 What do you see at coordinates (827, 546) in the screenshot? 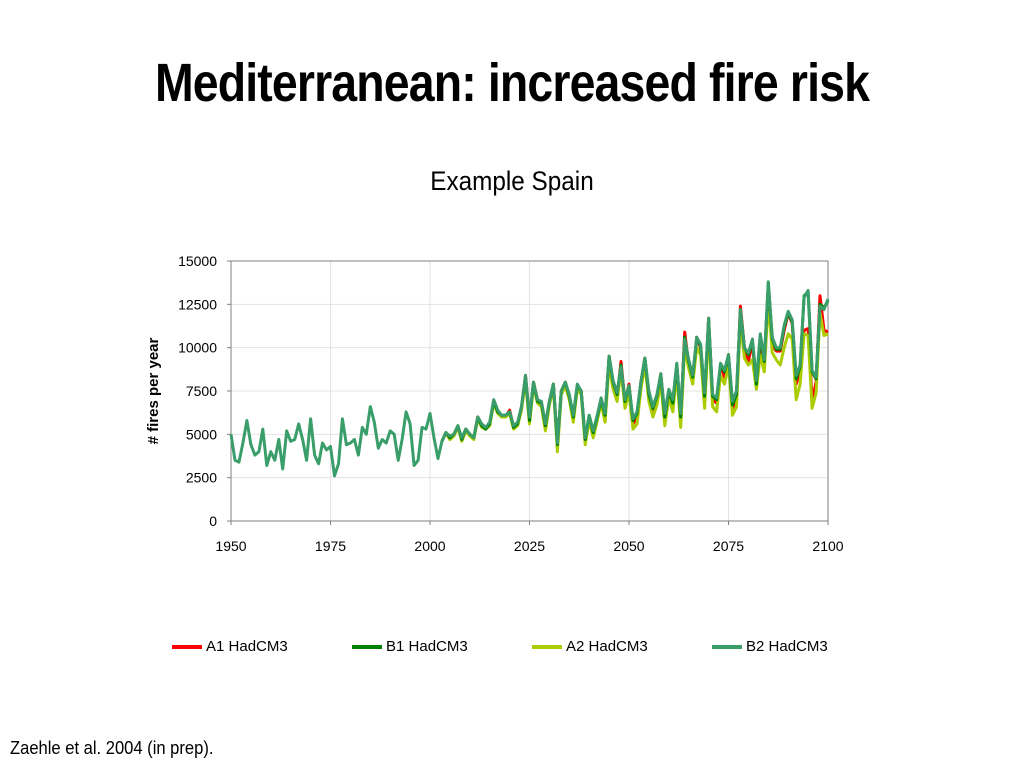
I see `x-tick-label: 2100` at bounding box center [827, 546].